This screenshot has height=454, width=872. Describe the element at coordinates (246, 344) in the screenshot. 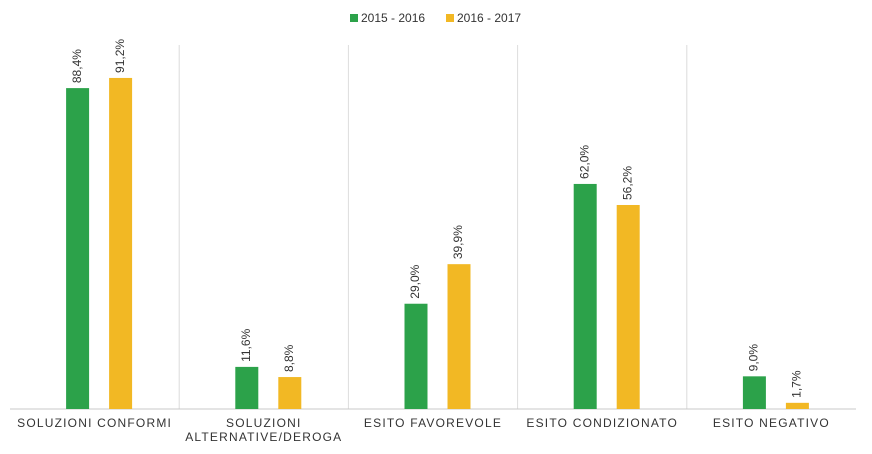

I see `value-label: 11,6%` at that location.